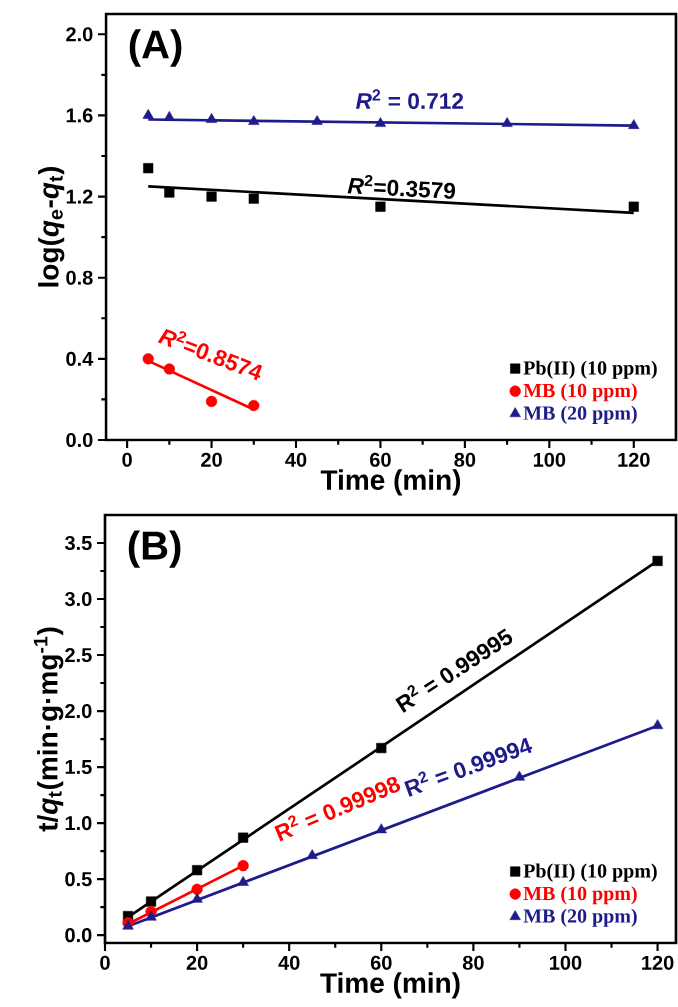  What do you see at coordinates (410, 99) in the screenshot?
I see `annotation: R$^{2}$ = 0.712` at bounding box center [410, 99].